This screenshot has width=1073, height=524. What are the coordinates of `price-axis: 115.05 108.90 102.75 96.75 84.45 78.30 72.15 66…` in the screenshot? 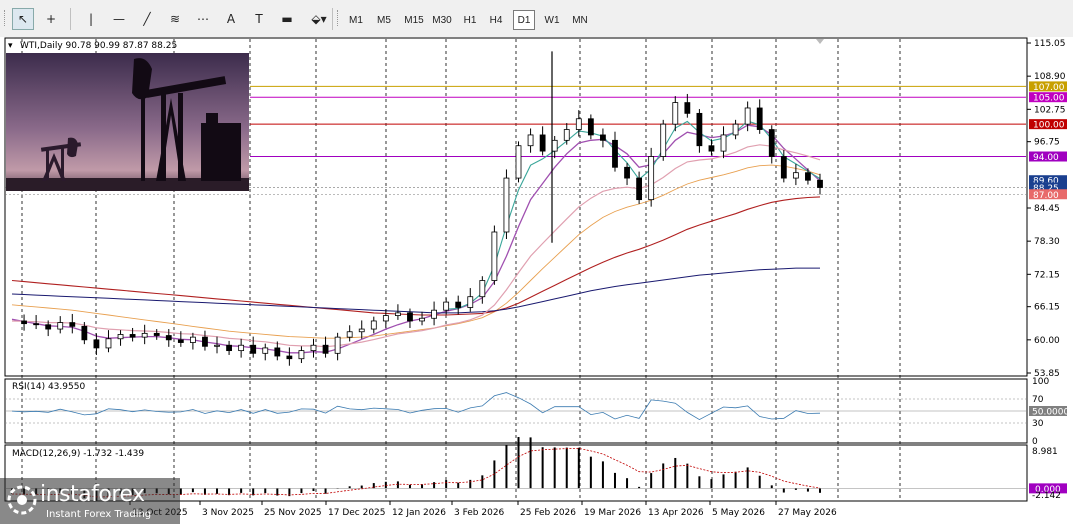 It's located at (1046, 209).